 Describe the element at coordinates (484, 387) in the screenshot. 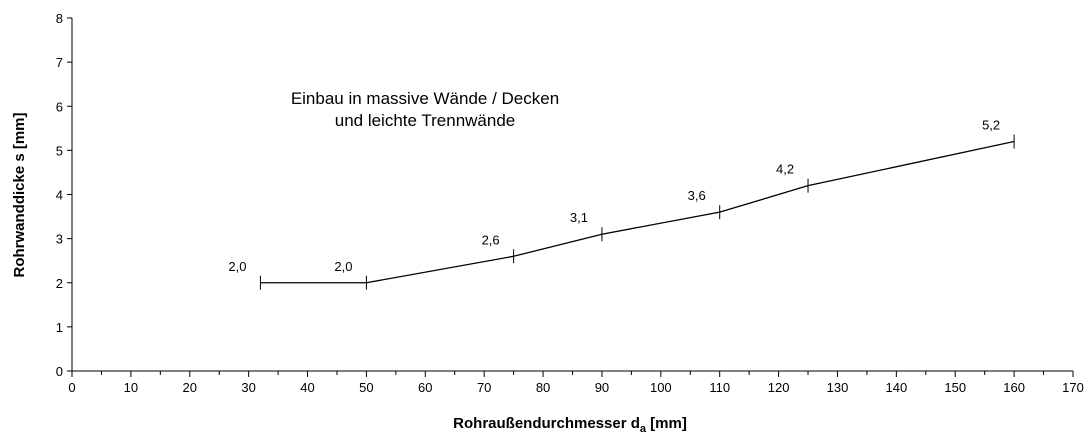

I see `x-tick-label: 70` at that location.